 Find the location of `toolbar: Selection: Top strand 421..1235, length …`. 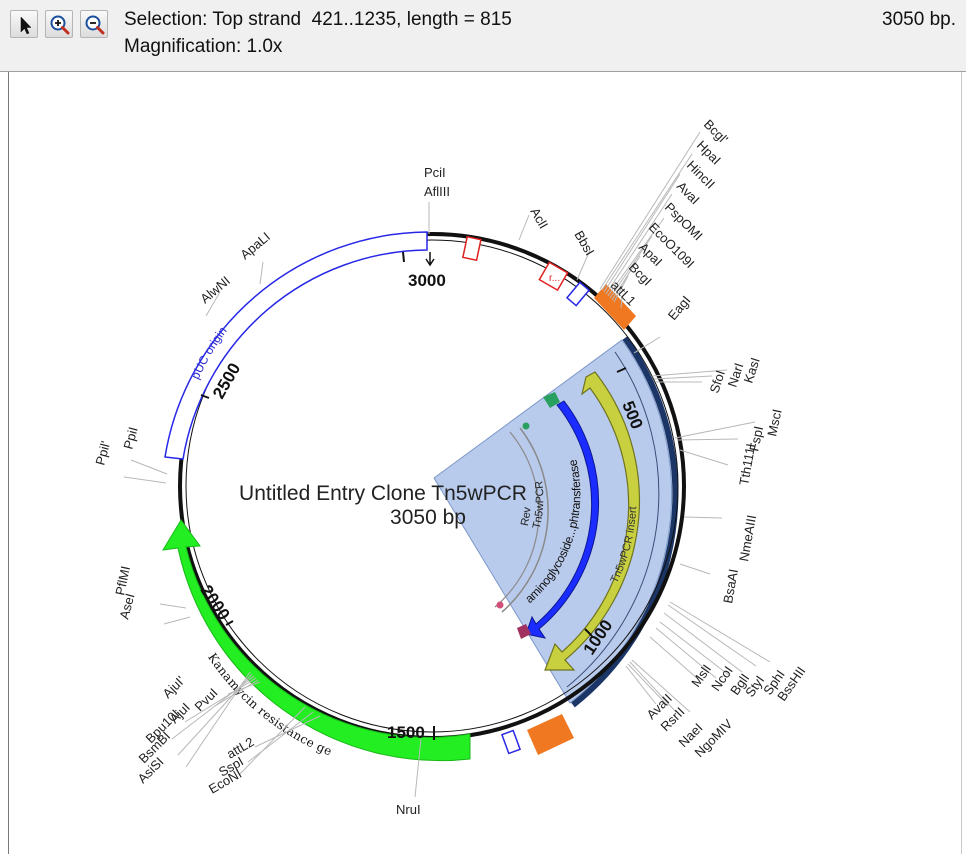

toolbar: Selection: Top strand 421..1235, length … is located at coordinates (483, 36).